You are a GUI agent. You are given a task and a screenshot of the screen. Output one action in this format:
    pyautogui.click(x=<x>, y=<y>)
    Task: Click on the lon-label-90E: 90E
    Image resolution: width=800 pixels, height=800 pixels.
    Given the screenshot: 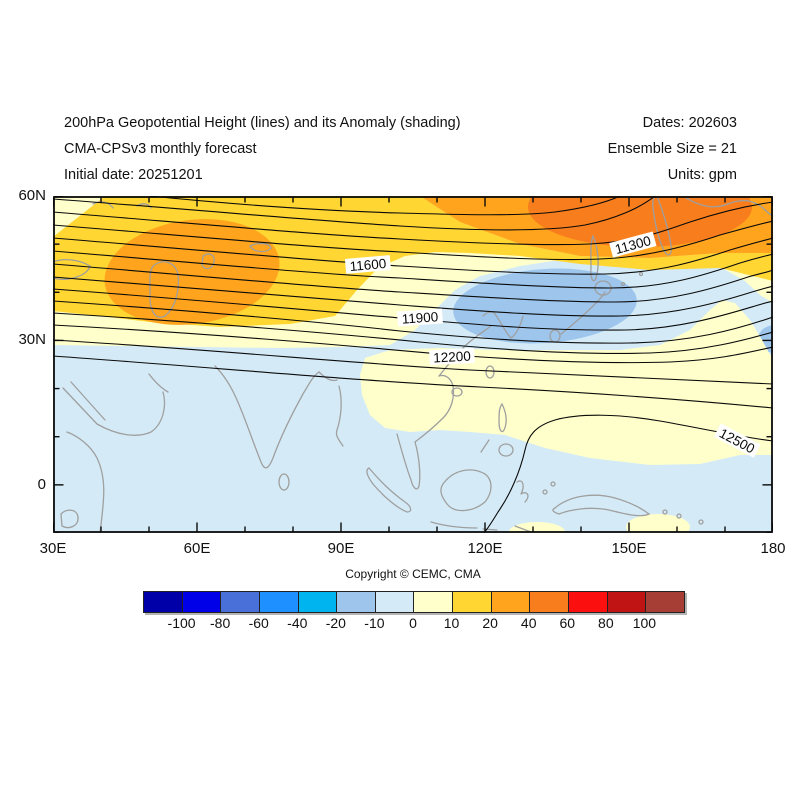 What is the action you would take?
    pyautogui.click(x=341, y=548)
    